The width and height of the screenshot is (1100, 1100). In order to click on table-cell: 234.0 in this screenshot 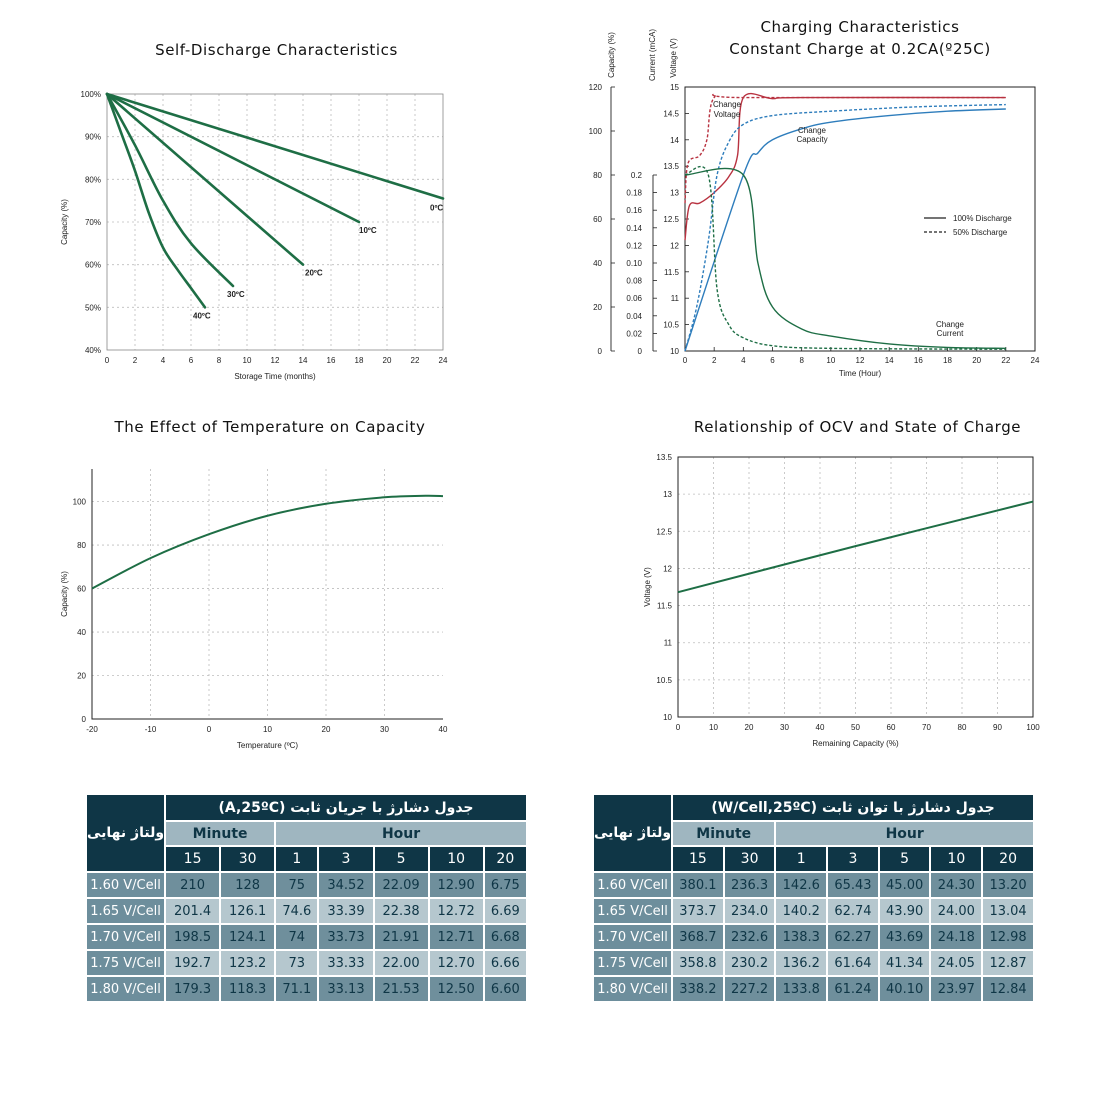, I will do `click(749, 911)`.